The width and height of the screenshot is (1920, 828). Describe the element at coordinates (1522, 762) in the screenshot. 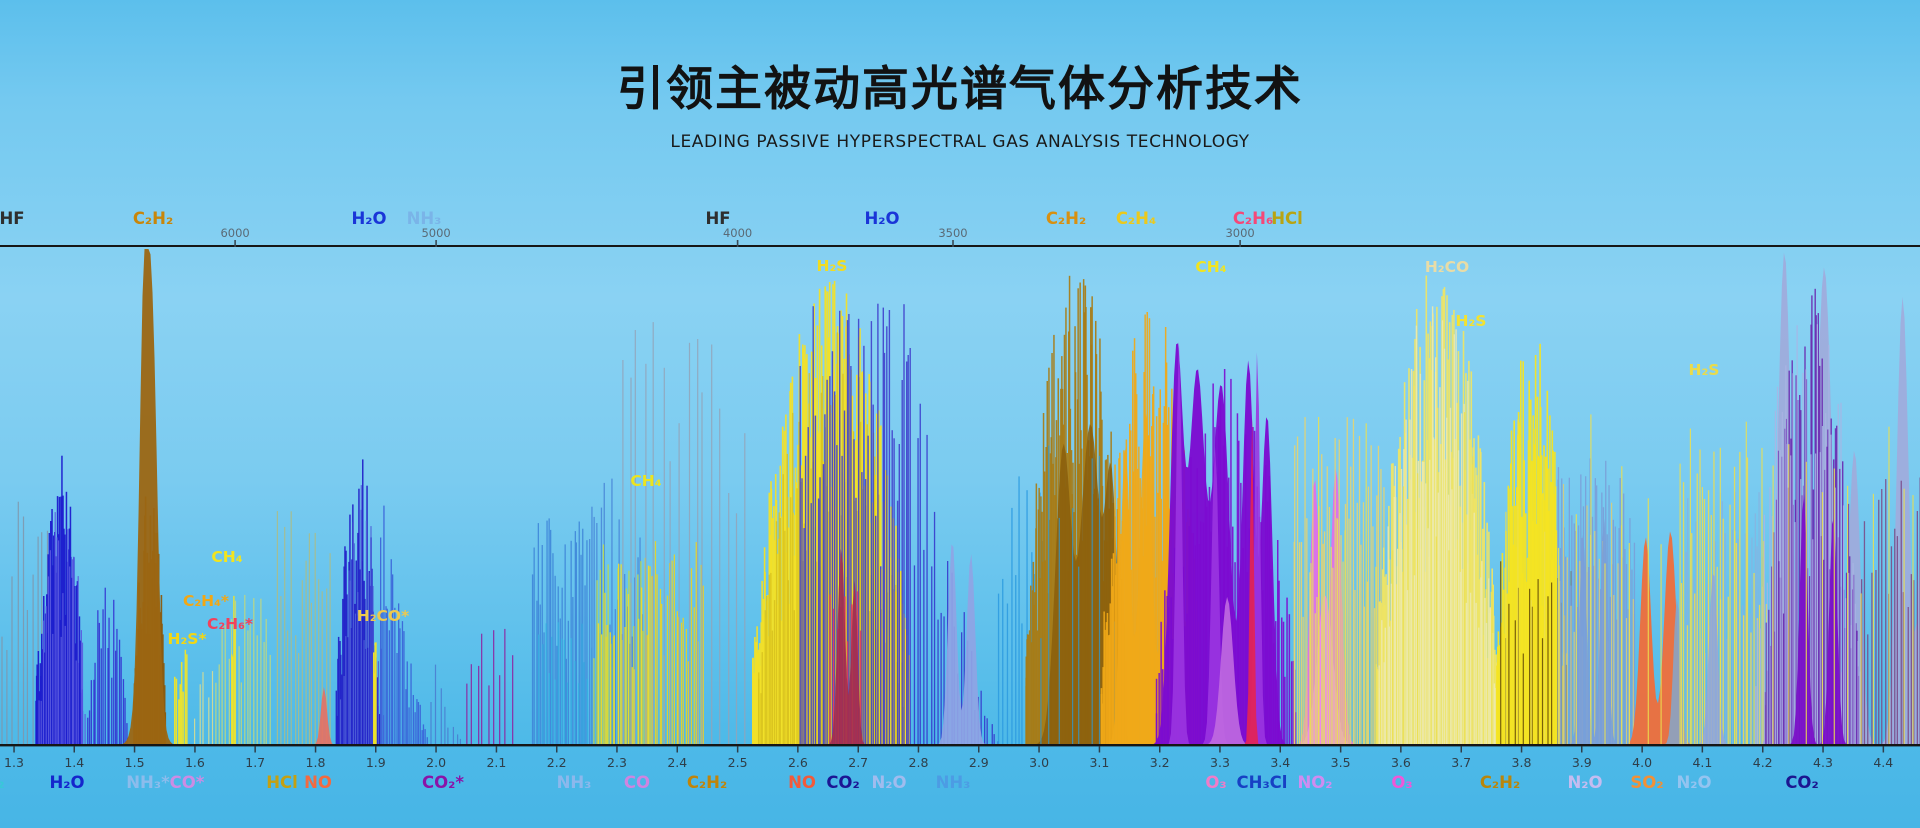

I see `bottom-axis-tick-label: 3.8` at that location.